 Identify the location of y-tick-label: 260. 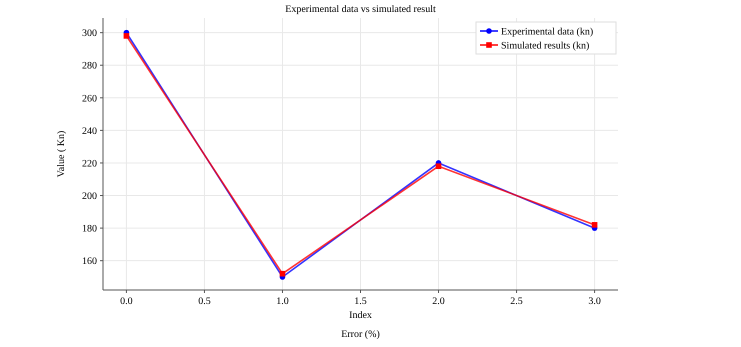
(89, 98).